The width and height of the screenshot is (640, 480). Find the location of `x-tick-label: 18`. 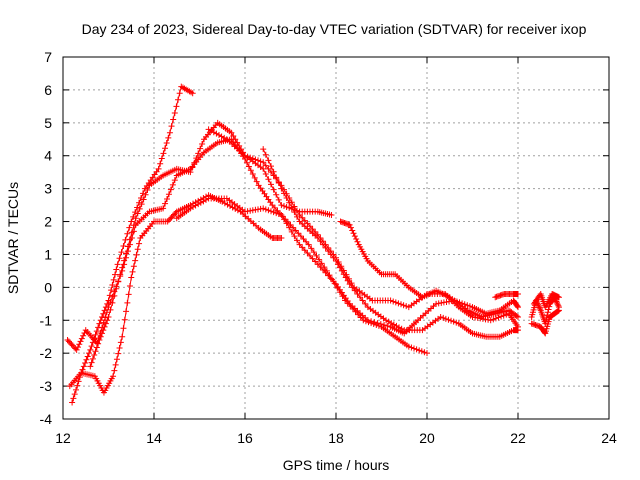

x-tick-label: 18 is located at coordinates (336, 438).